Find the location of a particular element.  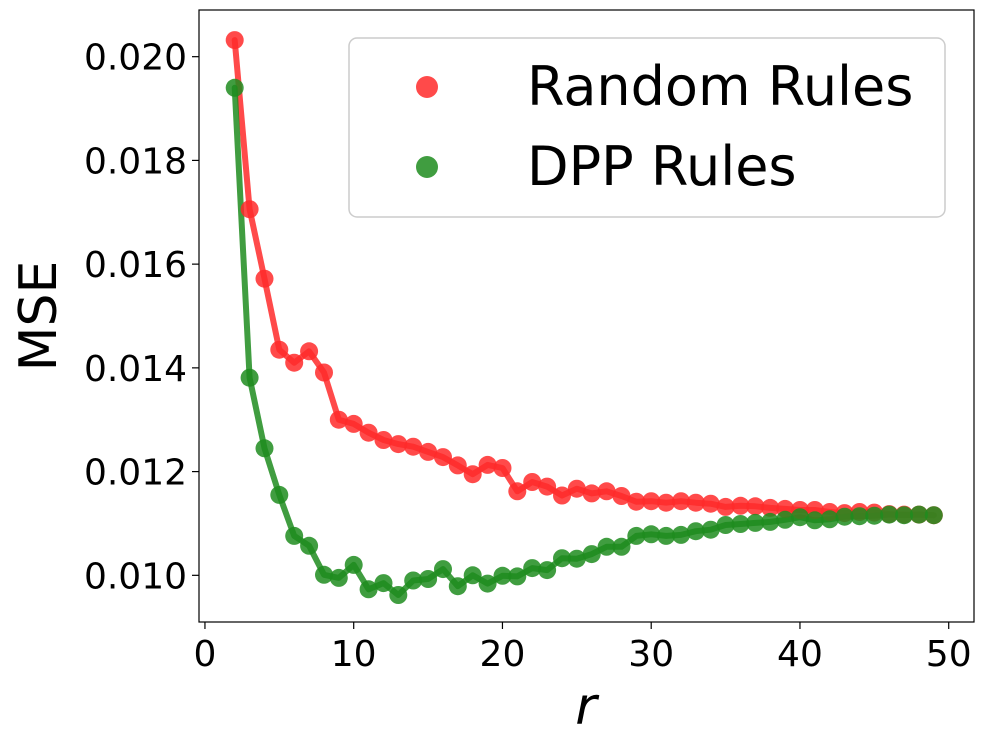

legend: Random Rules DPP Rules is located at coordinates (647, 127).